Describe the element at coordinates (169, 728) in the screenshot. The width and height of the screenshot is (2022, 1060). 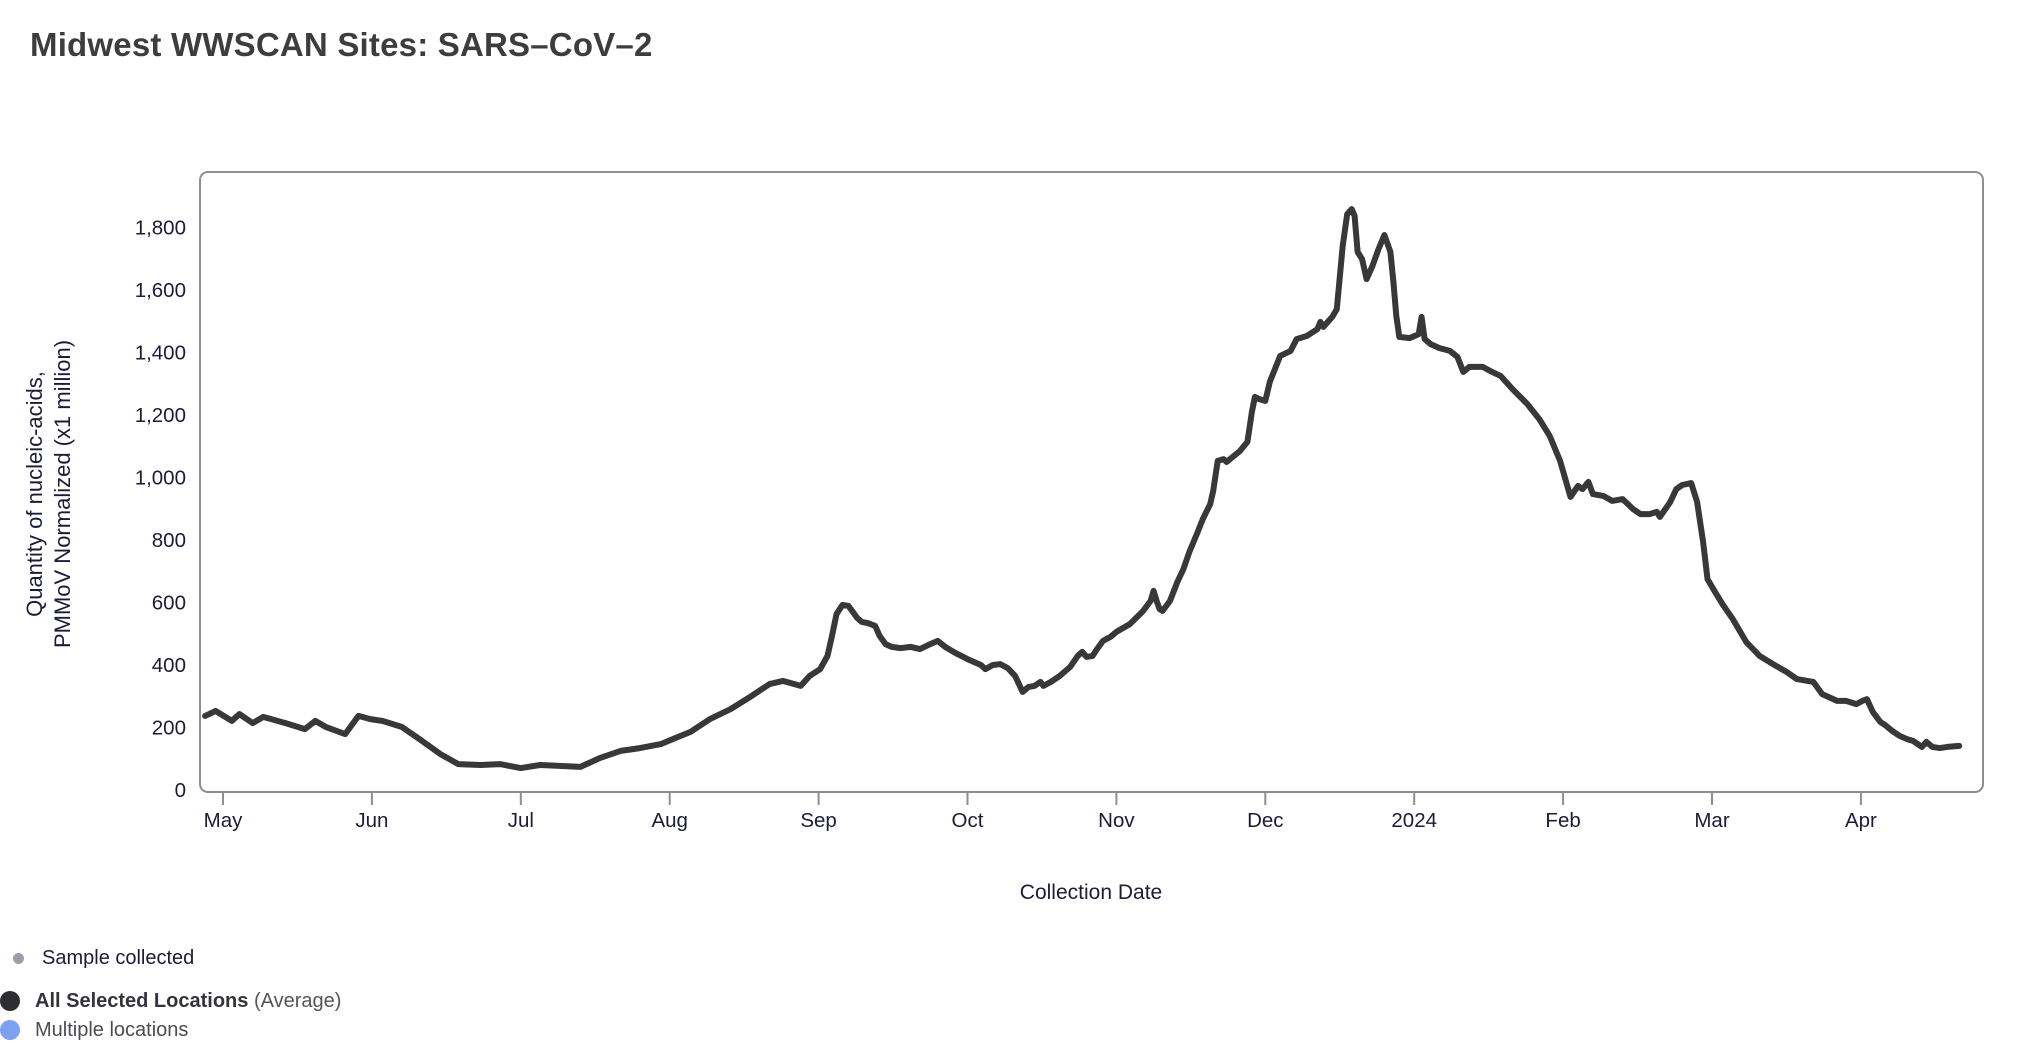
I see `y-tick-label: 200` at that location.